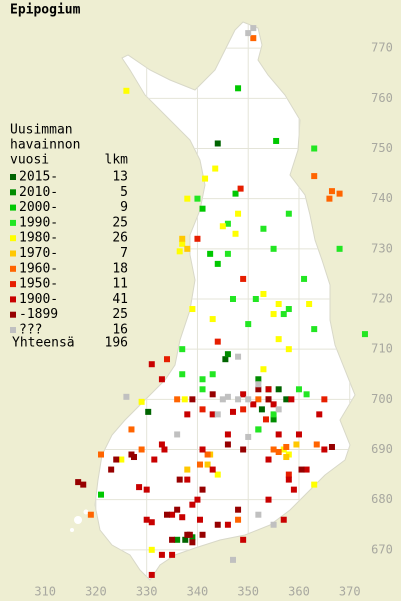 This screenshot has height=601, width=401. Describe the element at coordinates (30, 330) in the screenshot. I see `legend-label: ???` at that location.